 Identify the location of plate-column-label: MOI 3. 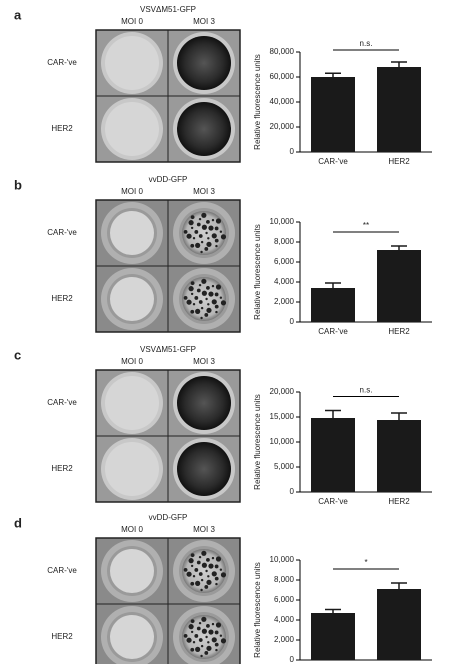
(204, 191).